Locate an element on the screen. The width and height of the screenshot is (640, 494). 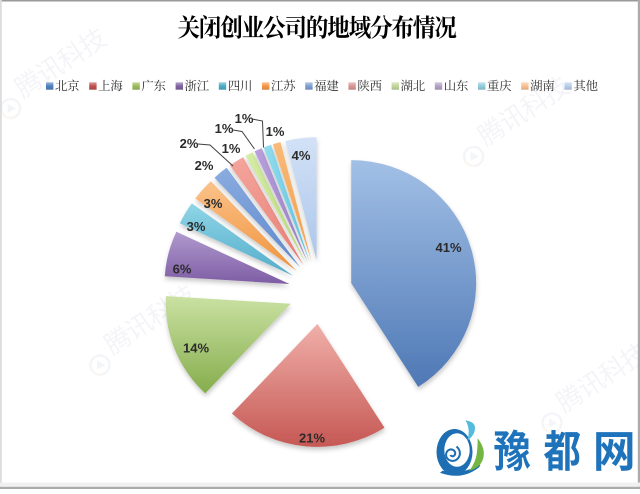
svg-text: 4% is located at coordinates (301, 155).